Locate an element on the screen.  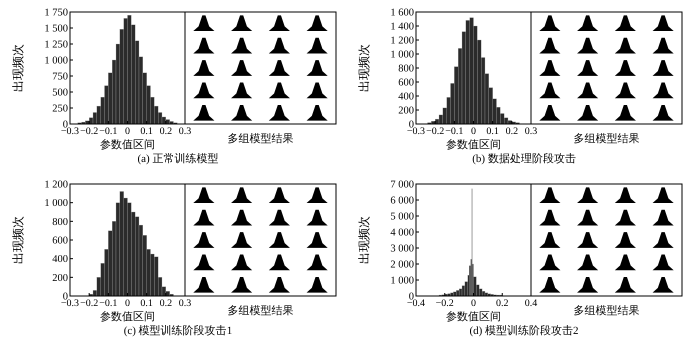
text: (a) 正常训练模型 is located at coordinates (178, 158).